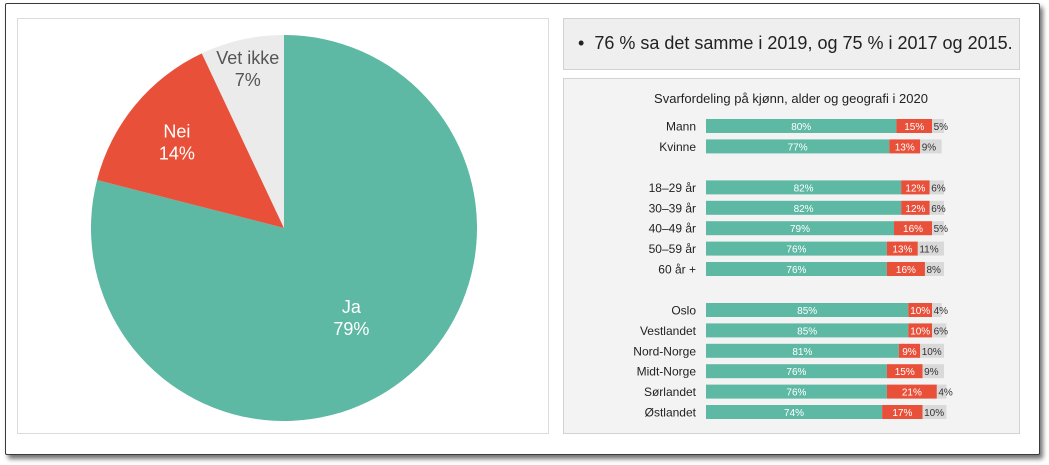 This screenshot has width=1049, height=465. I want to click on bar-category-label: Østlandet, so click(671, 413).